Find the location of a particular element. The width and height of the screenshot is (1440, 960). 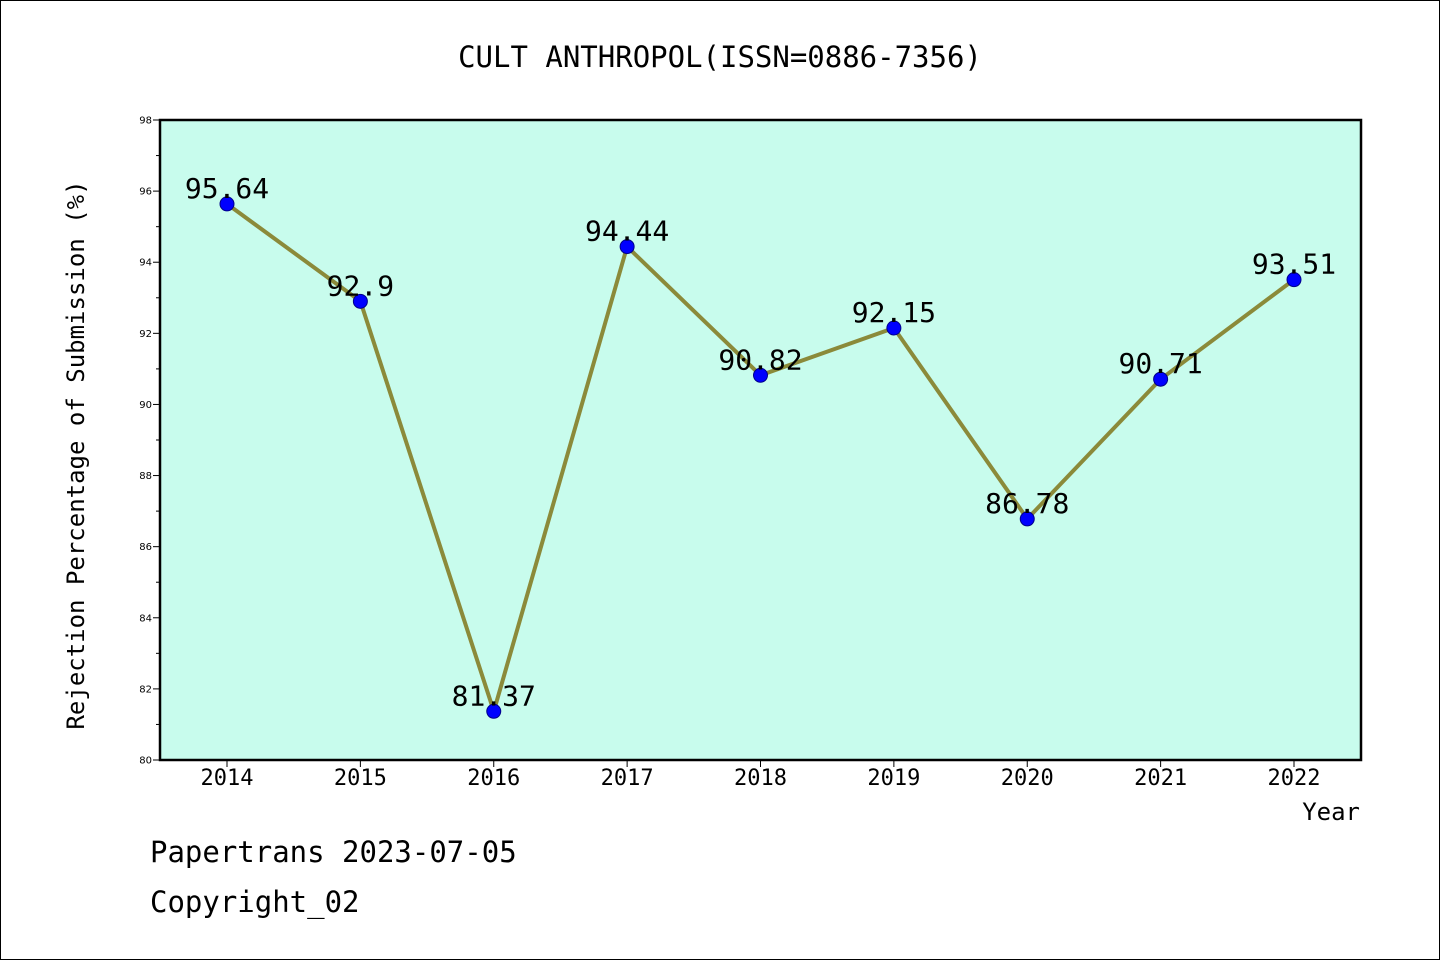

x-tick-label: 2014 is located at coordinates (227, 778).